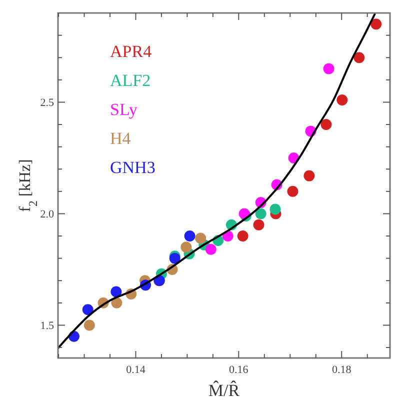 This screenshot has height=407, width=400. I want to click on text: GNH3, so click(133, 167).